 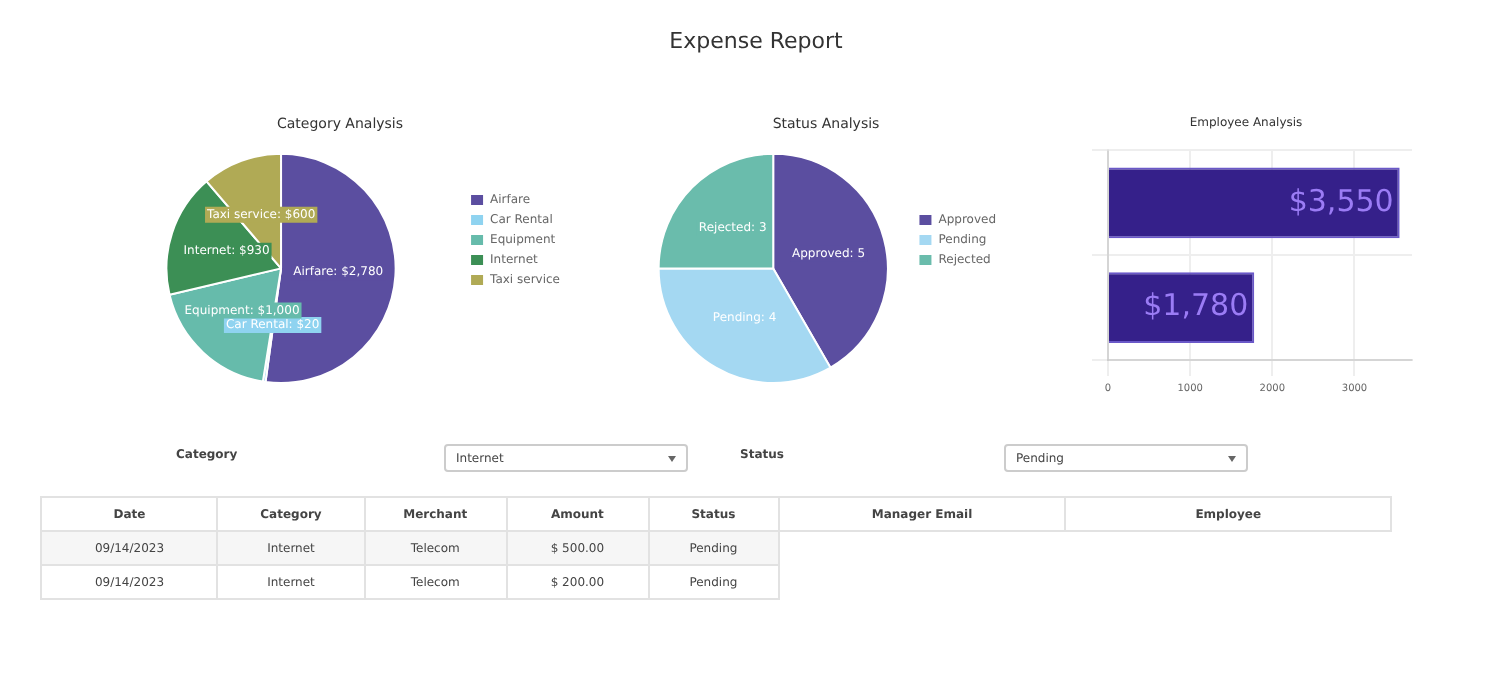 What do you see at coordinates (756, 40) in the screenshot?
I see `text: Expense Report` at bounding box center [756, 40].